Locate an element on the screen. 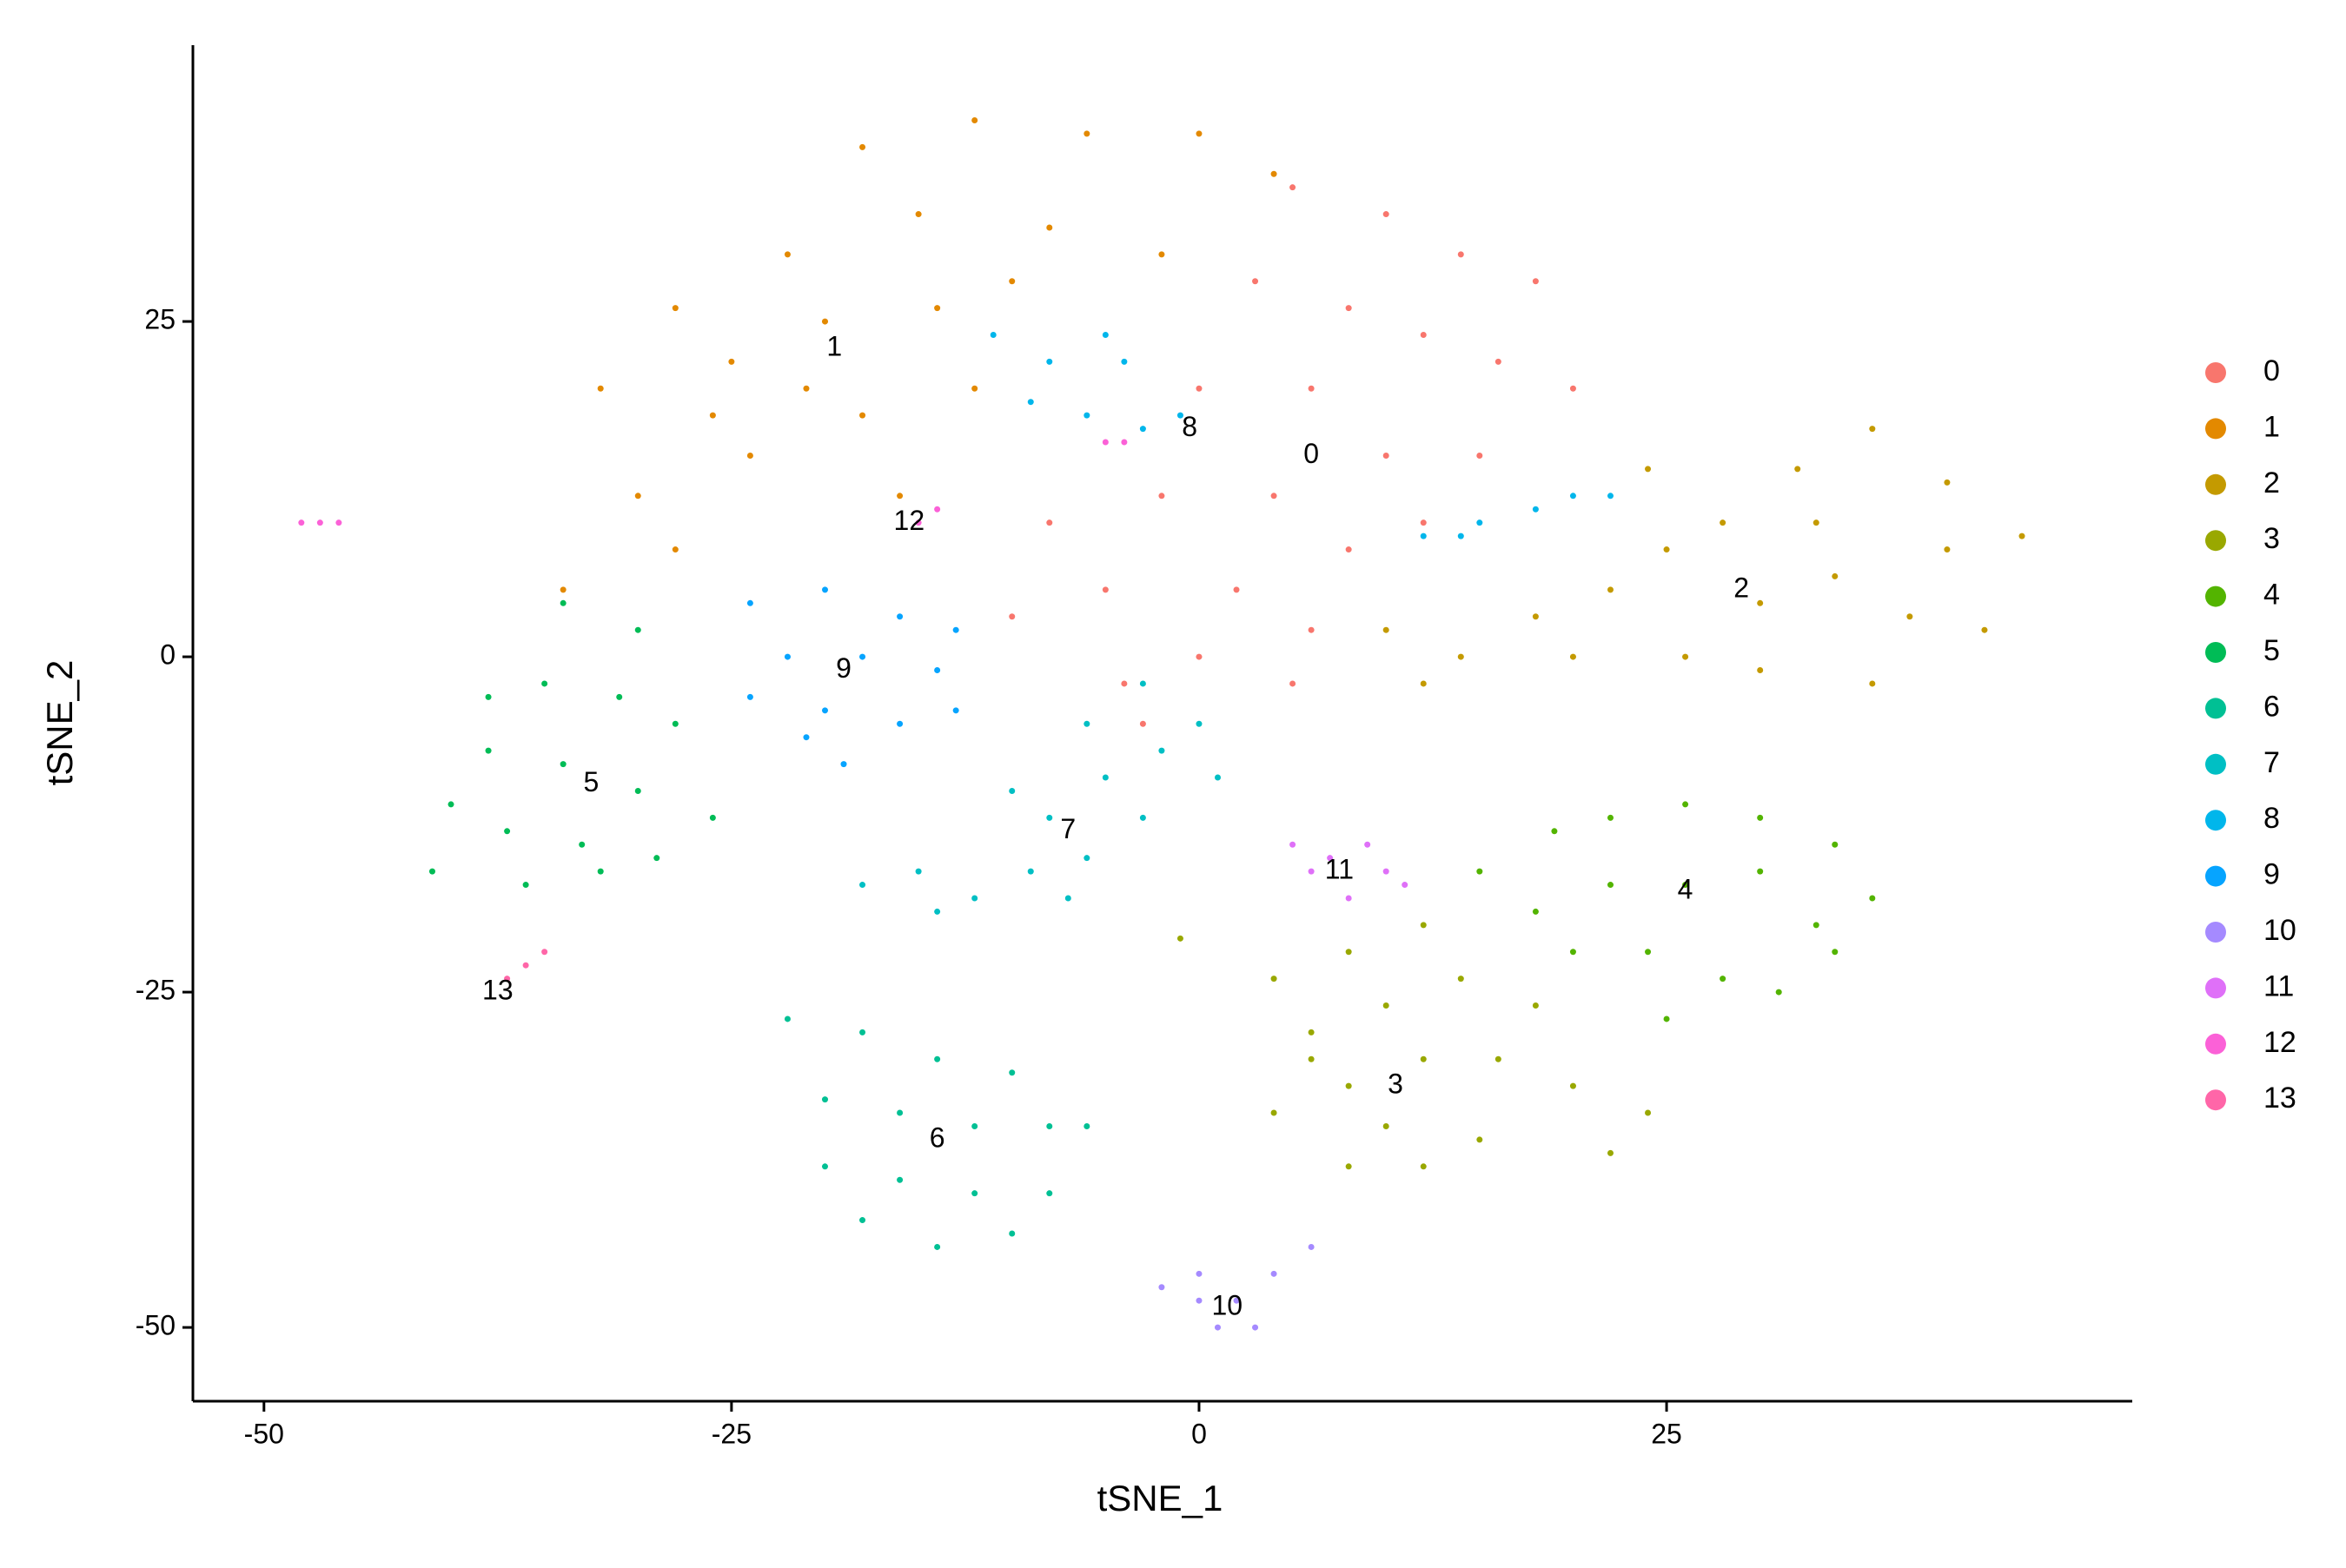  x-tick-label: 0 is located at coordinates (1199, 1433).